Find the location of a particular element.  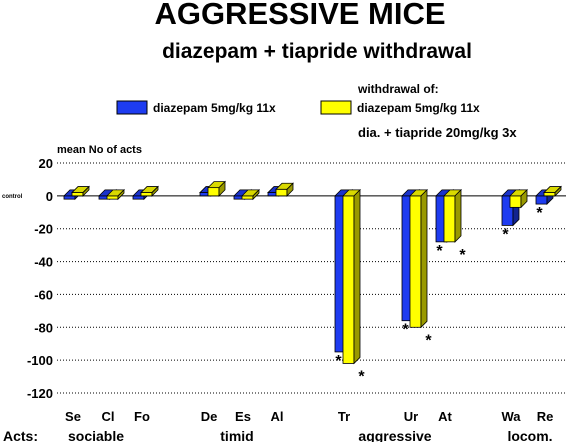

bar-Fo-series-2-front is located at coordinates (146, 194).